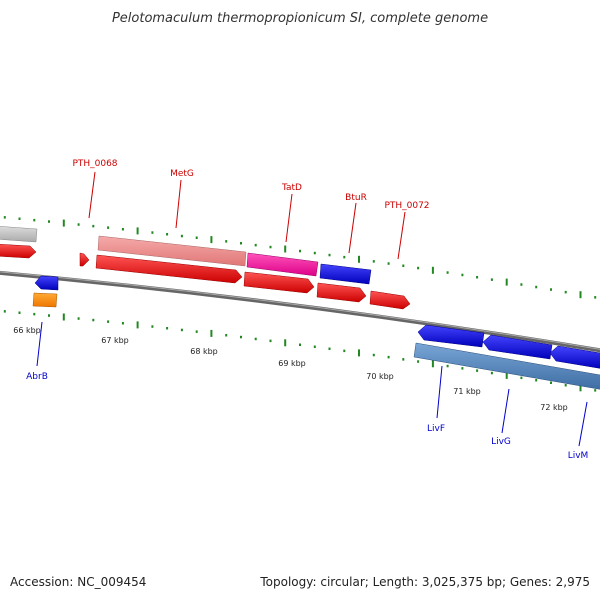 This screenshot has height=600, width=600. I want to click on gene-btuR-bar, so click(345, 274).